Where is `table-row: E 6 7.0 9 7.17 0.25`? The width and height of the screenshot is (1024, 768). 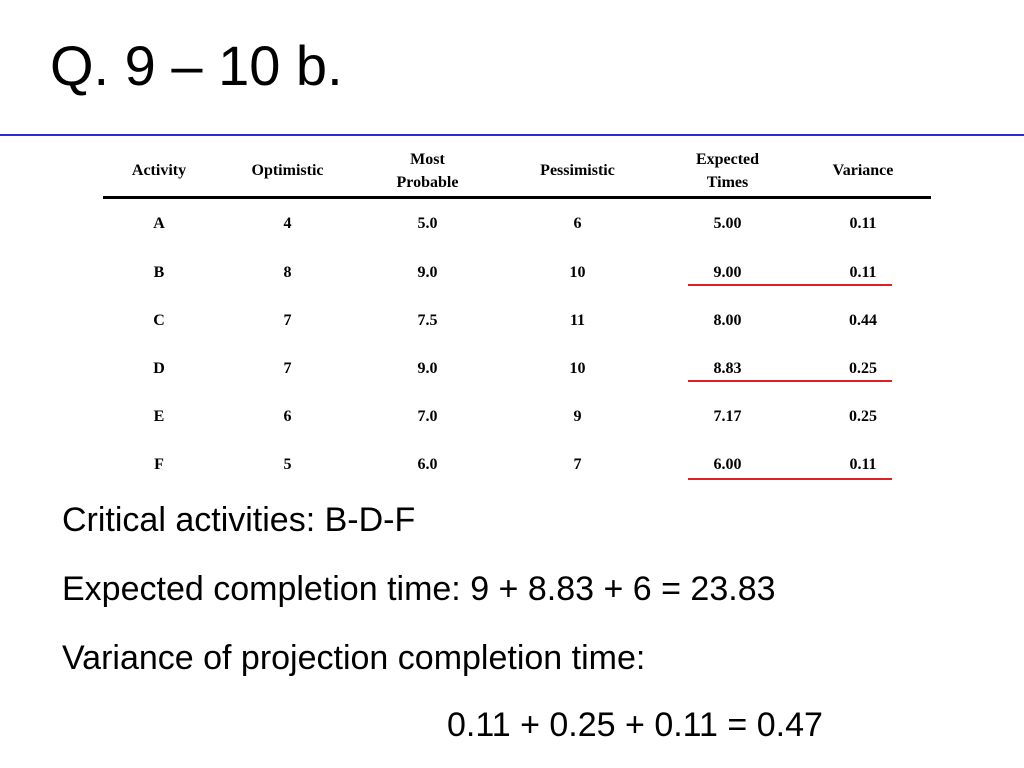
table-row: E 6 7.0 9 7.17 0.25 is located at coordinates (517, 417).